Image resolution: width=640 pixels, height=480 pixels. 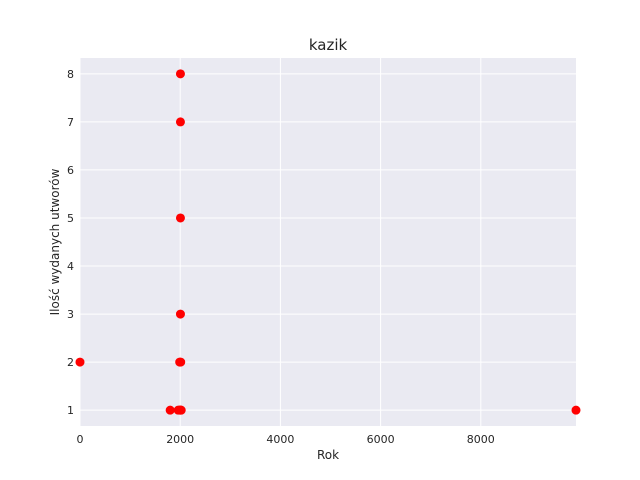 I want to click on x-axis-label: Rok, so click(x=328, y=455).